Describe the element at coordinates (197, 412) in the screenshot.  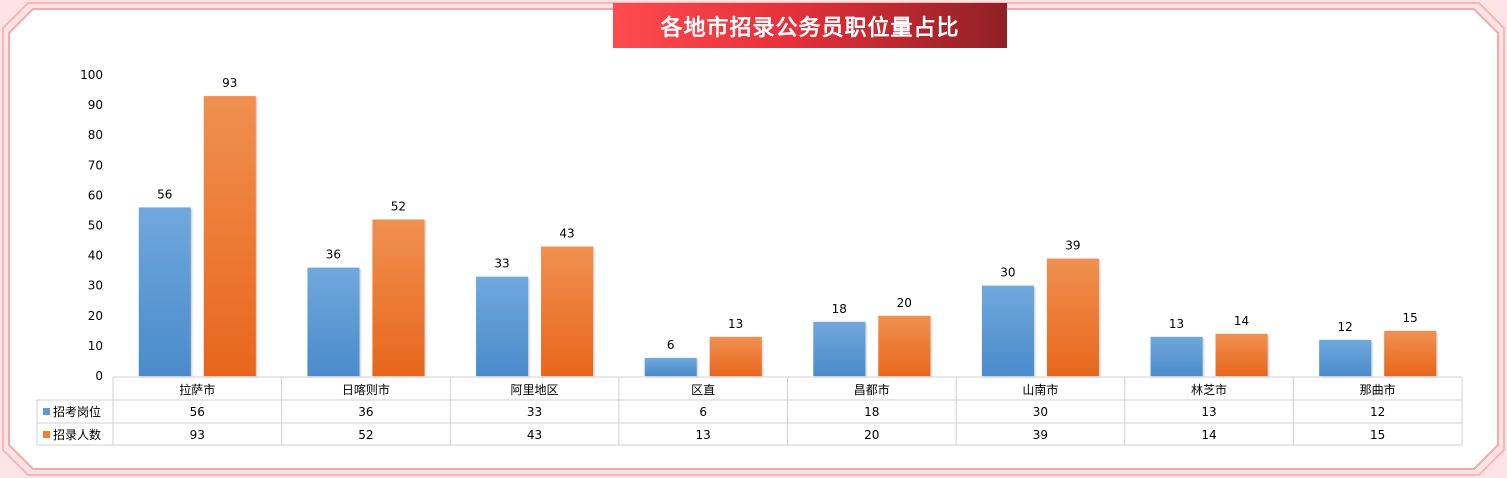
I see `table-cell-value: 56` at that location.